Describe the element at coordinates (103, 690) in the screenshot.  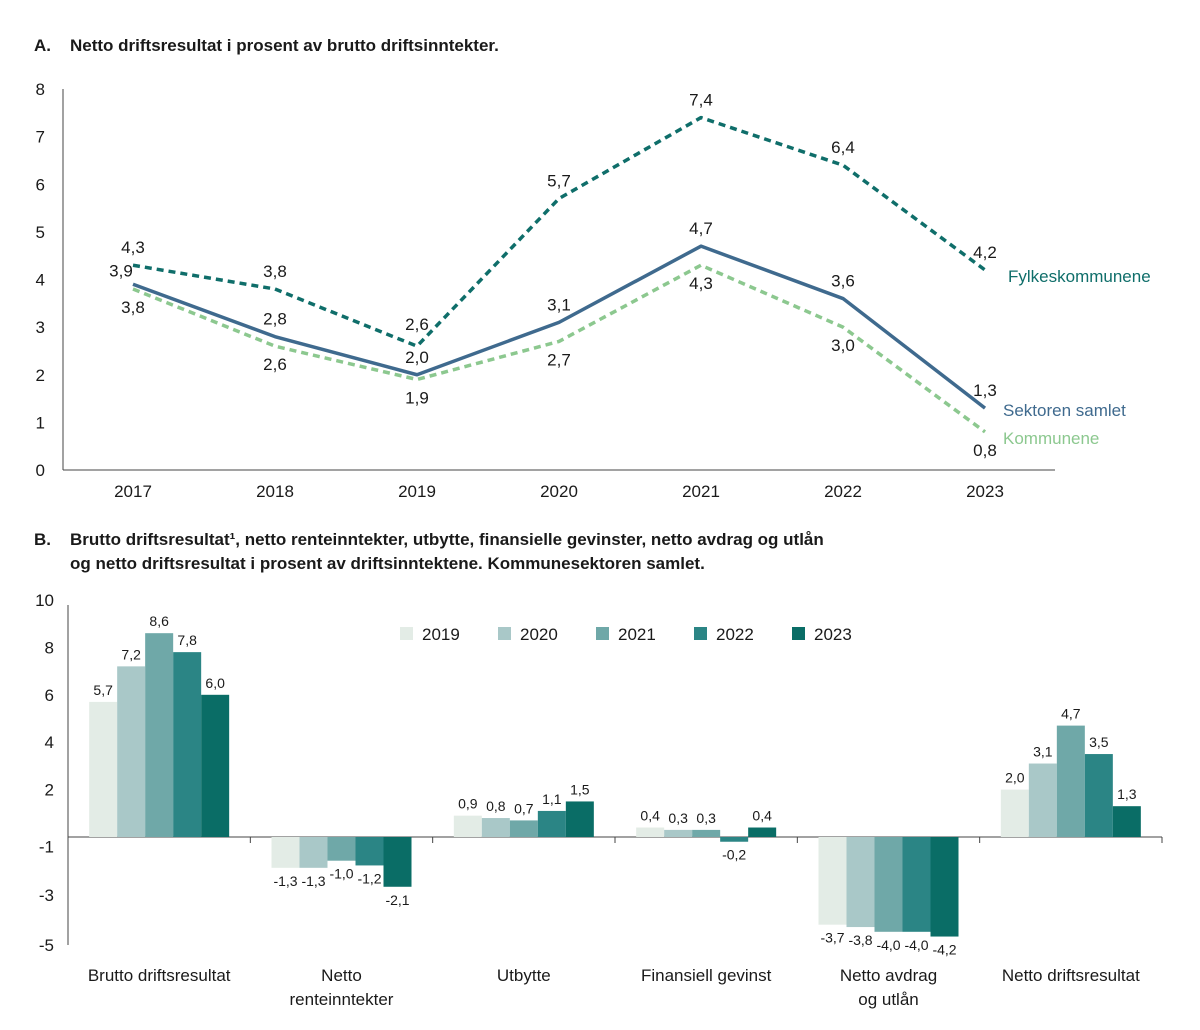
I see `bar-value-label: 5,7` at that location.